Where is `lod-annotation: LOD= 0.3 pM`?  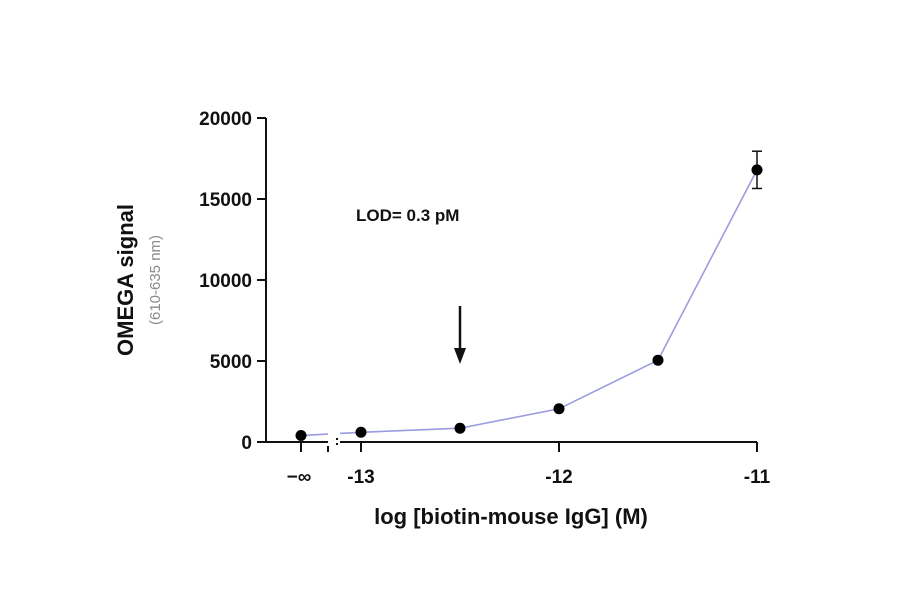 lod-annotation: LOD= 0.3 pM is located at coordinates (407, 215).